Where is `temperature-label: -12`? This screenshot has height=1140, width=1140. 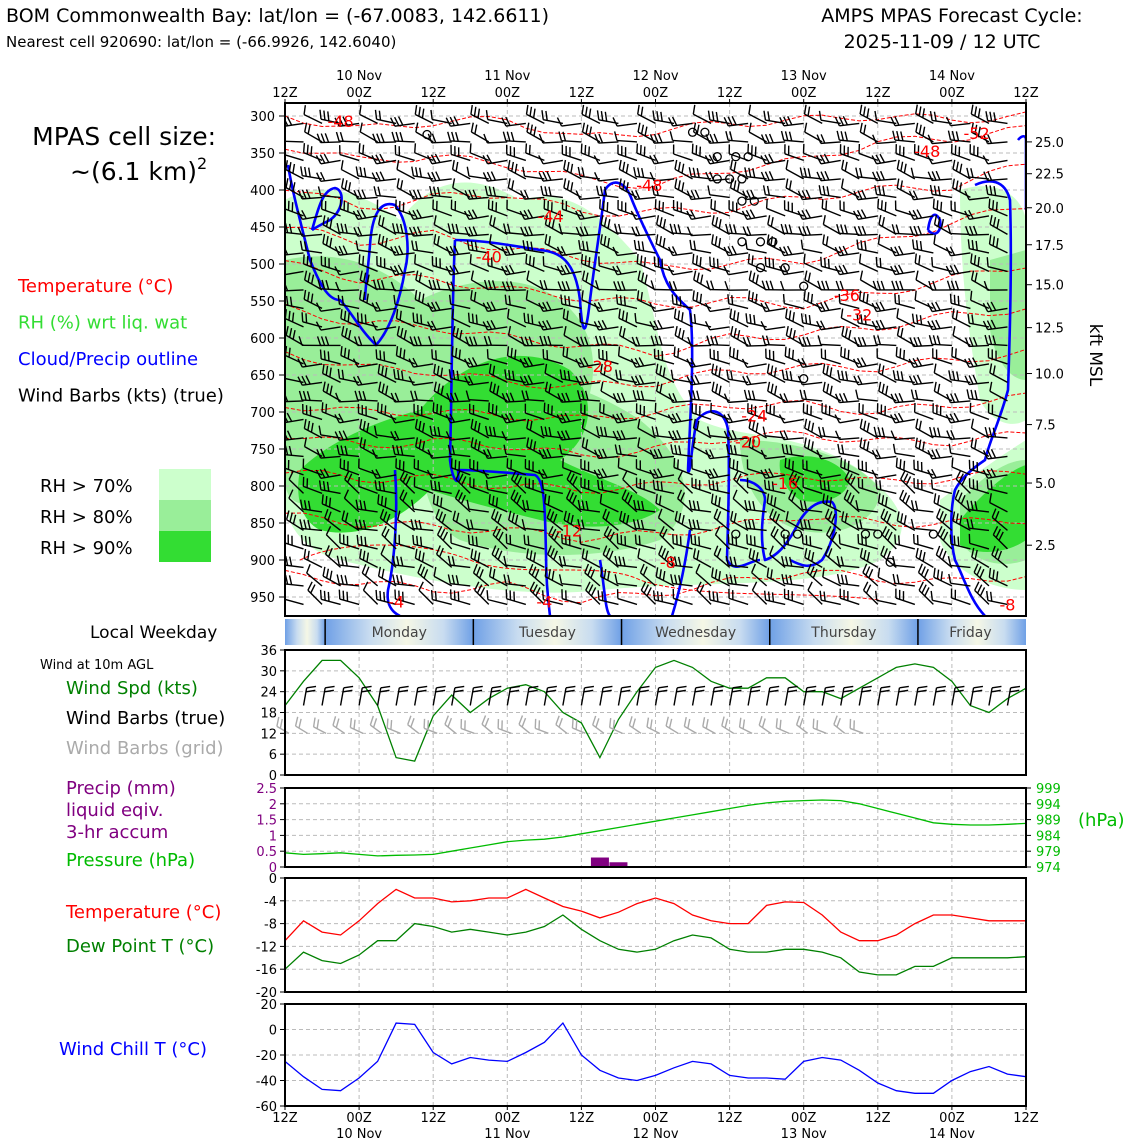
temperature-label: -12 is located at coordinates (569, 530).